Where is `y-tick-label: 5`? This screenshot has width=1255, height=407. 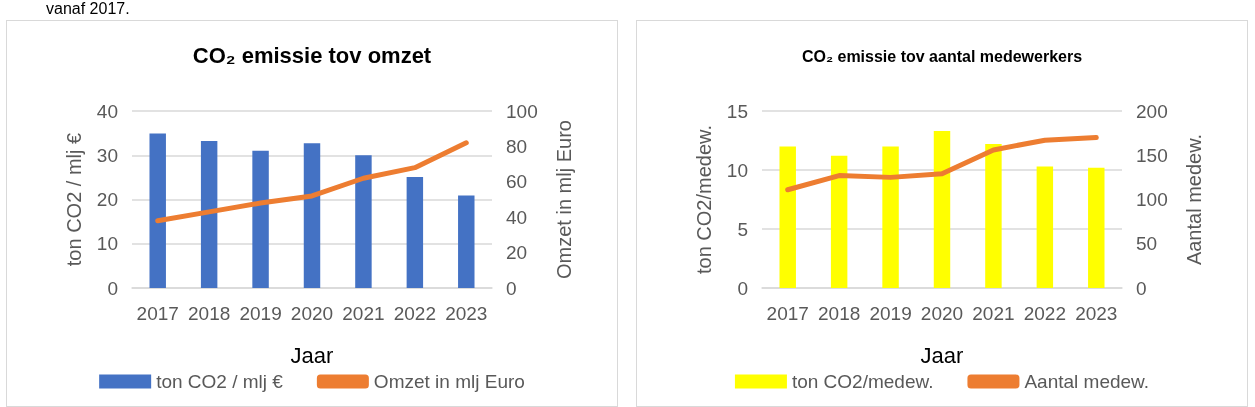 y-tick-label: 5 is located at coordinates (742, 229).